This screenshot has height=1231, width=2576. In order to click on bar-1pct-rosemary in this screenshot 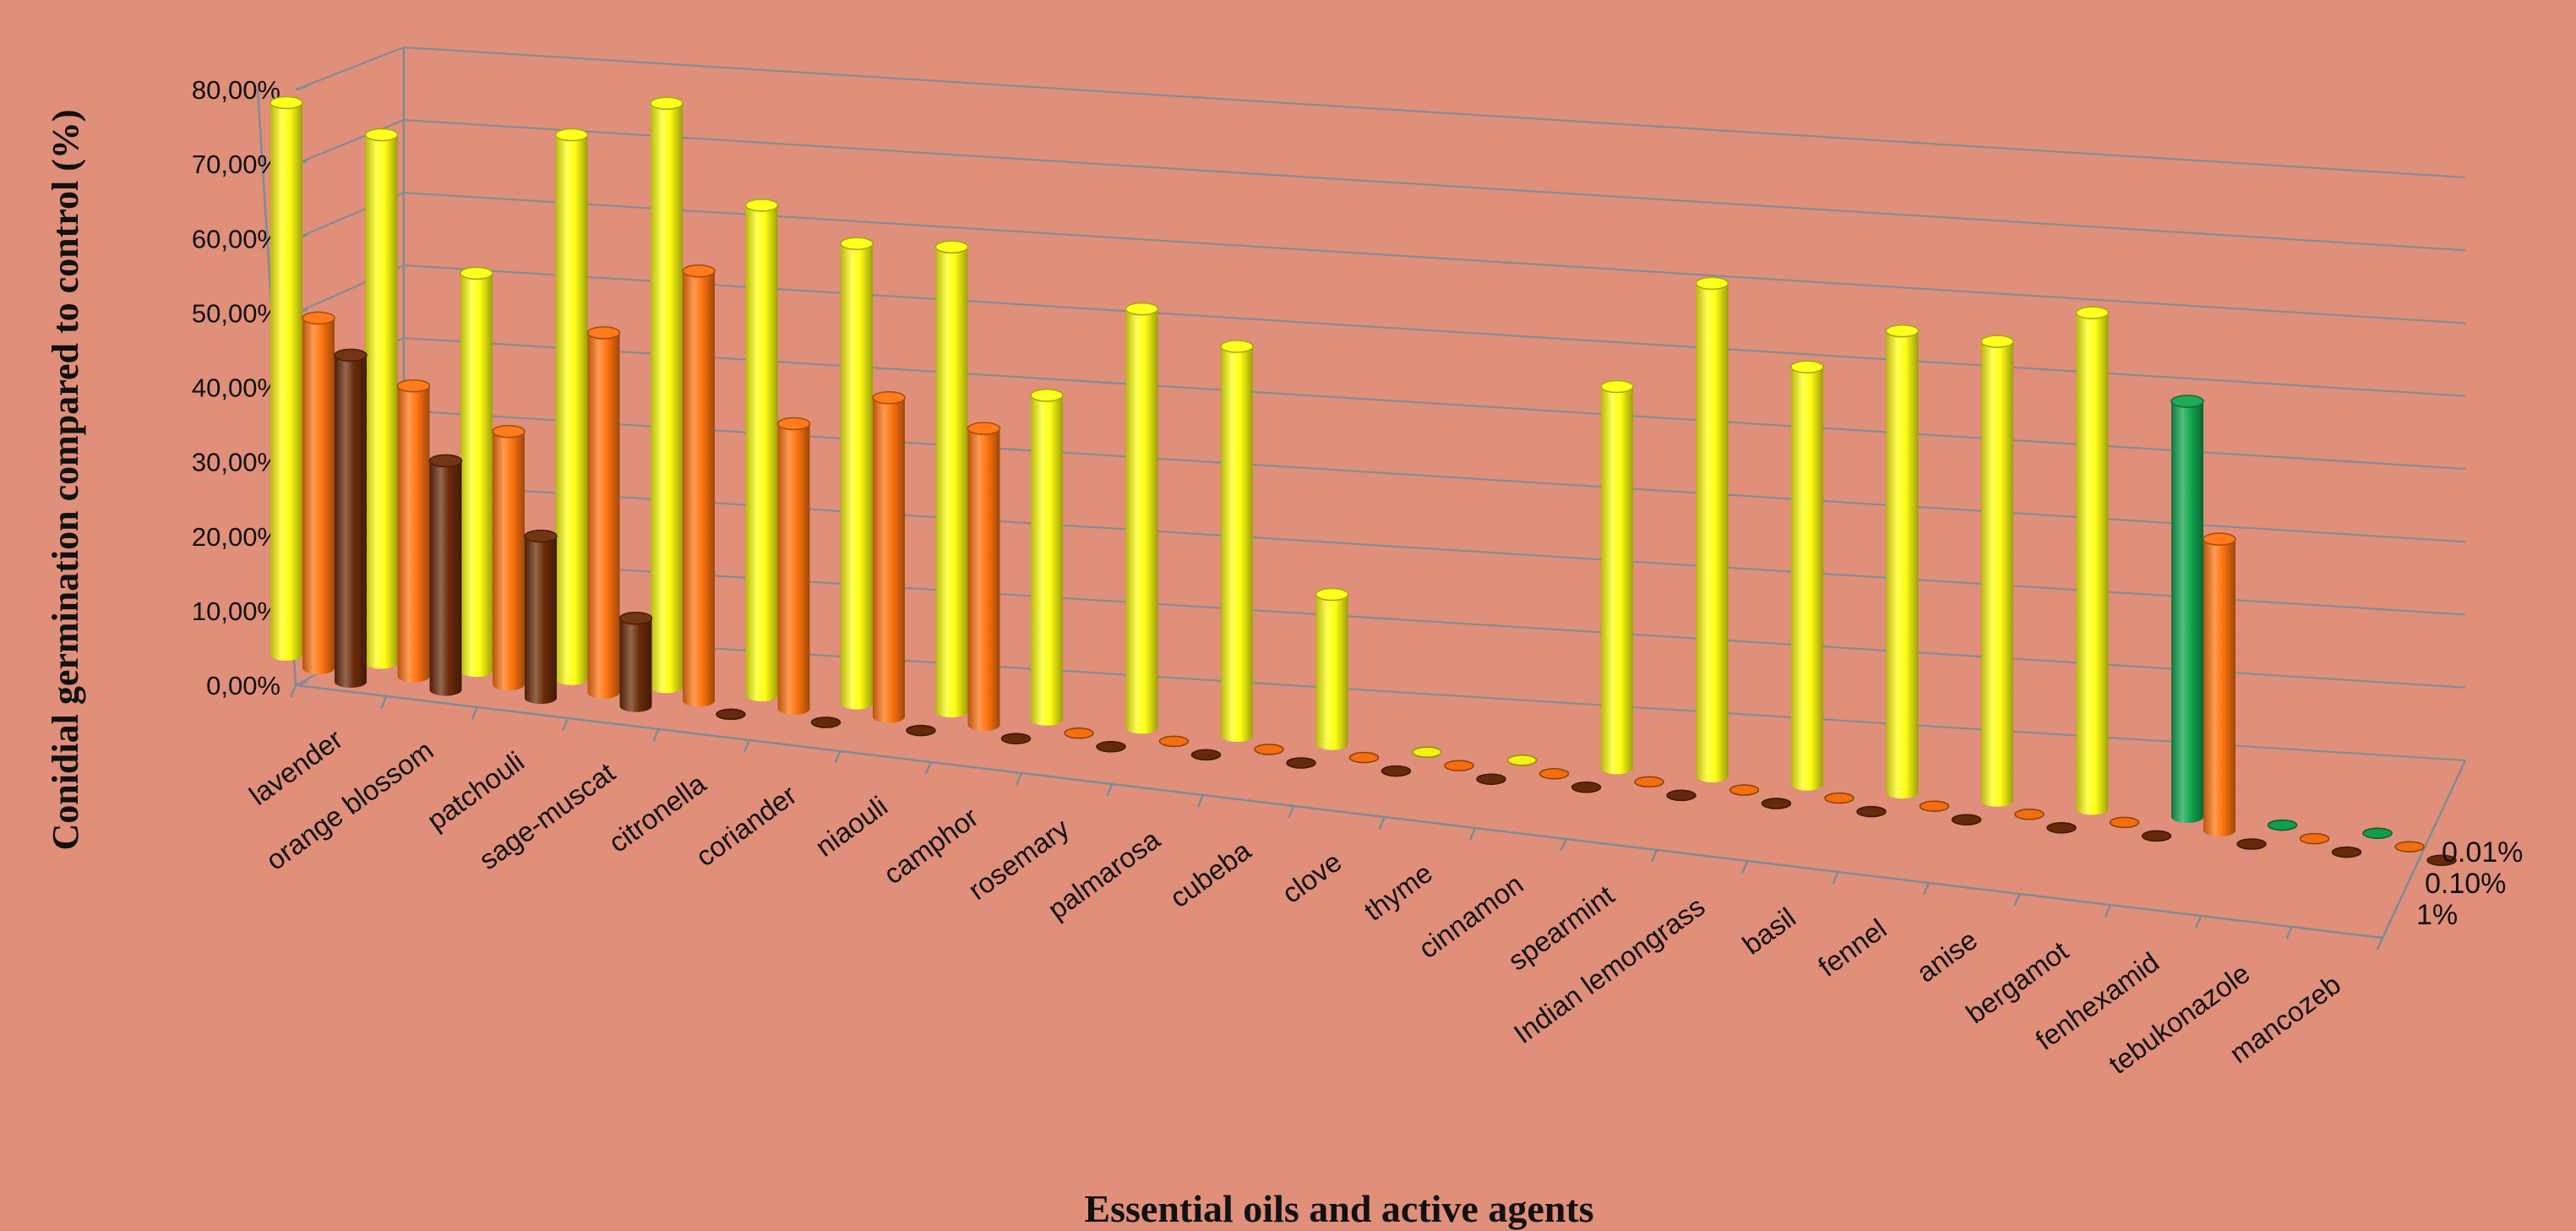, I will do `click(1111, 747)`.